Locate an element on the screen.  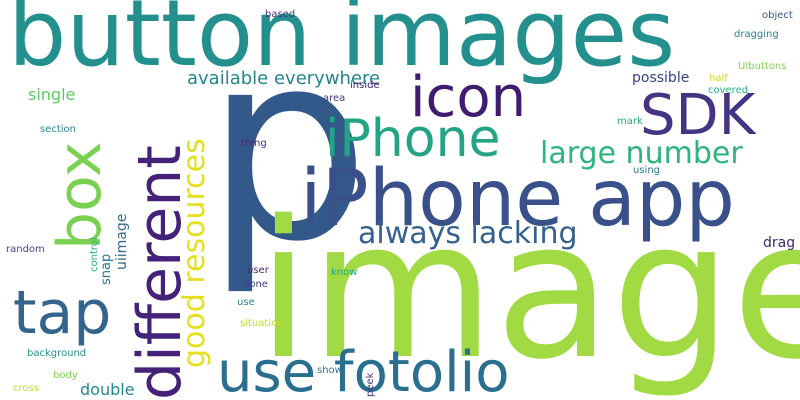
word-iphone-app: iPhone app is located at coordinates (517, 199).